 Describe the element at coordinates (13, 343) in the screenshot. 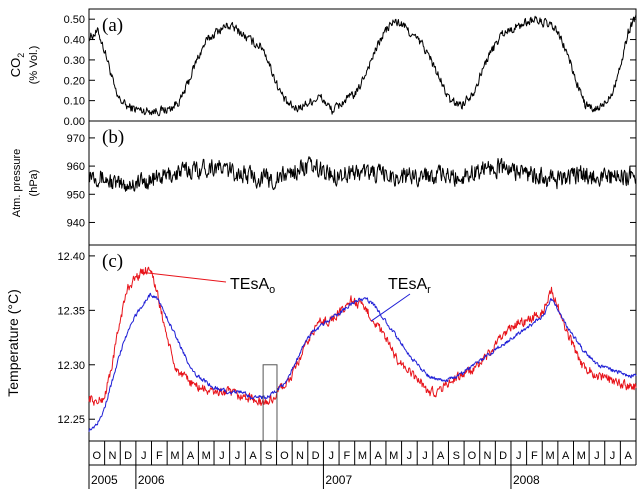

I see `y-axis-label: Temperature (°C)` at that location.